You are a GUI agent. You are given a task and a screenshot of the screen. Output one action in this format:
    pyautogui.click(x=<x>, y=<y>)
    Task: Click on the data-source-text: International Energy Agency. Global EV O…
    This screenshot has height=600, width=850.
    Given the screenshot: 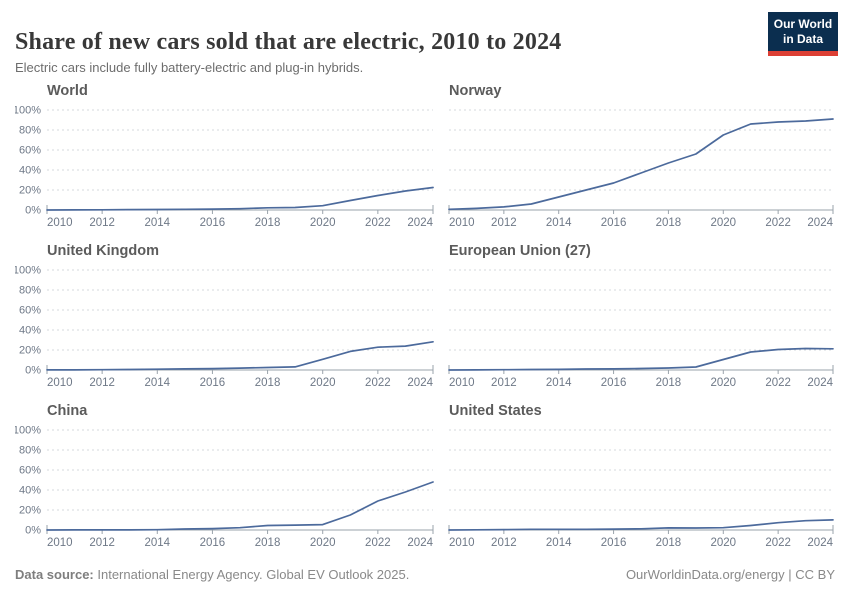 What is the action you would take?
    pyautogui.click(x=251, y=574)
    